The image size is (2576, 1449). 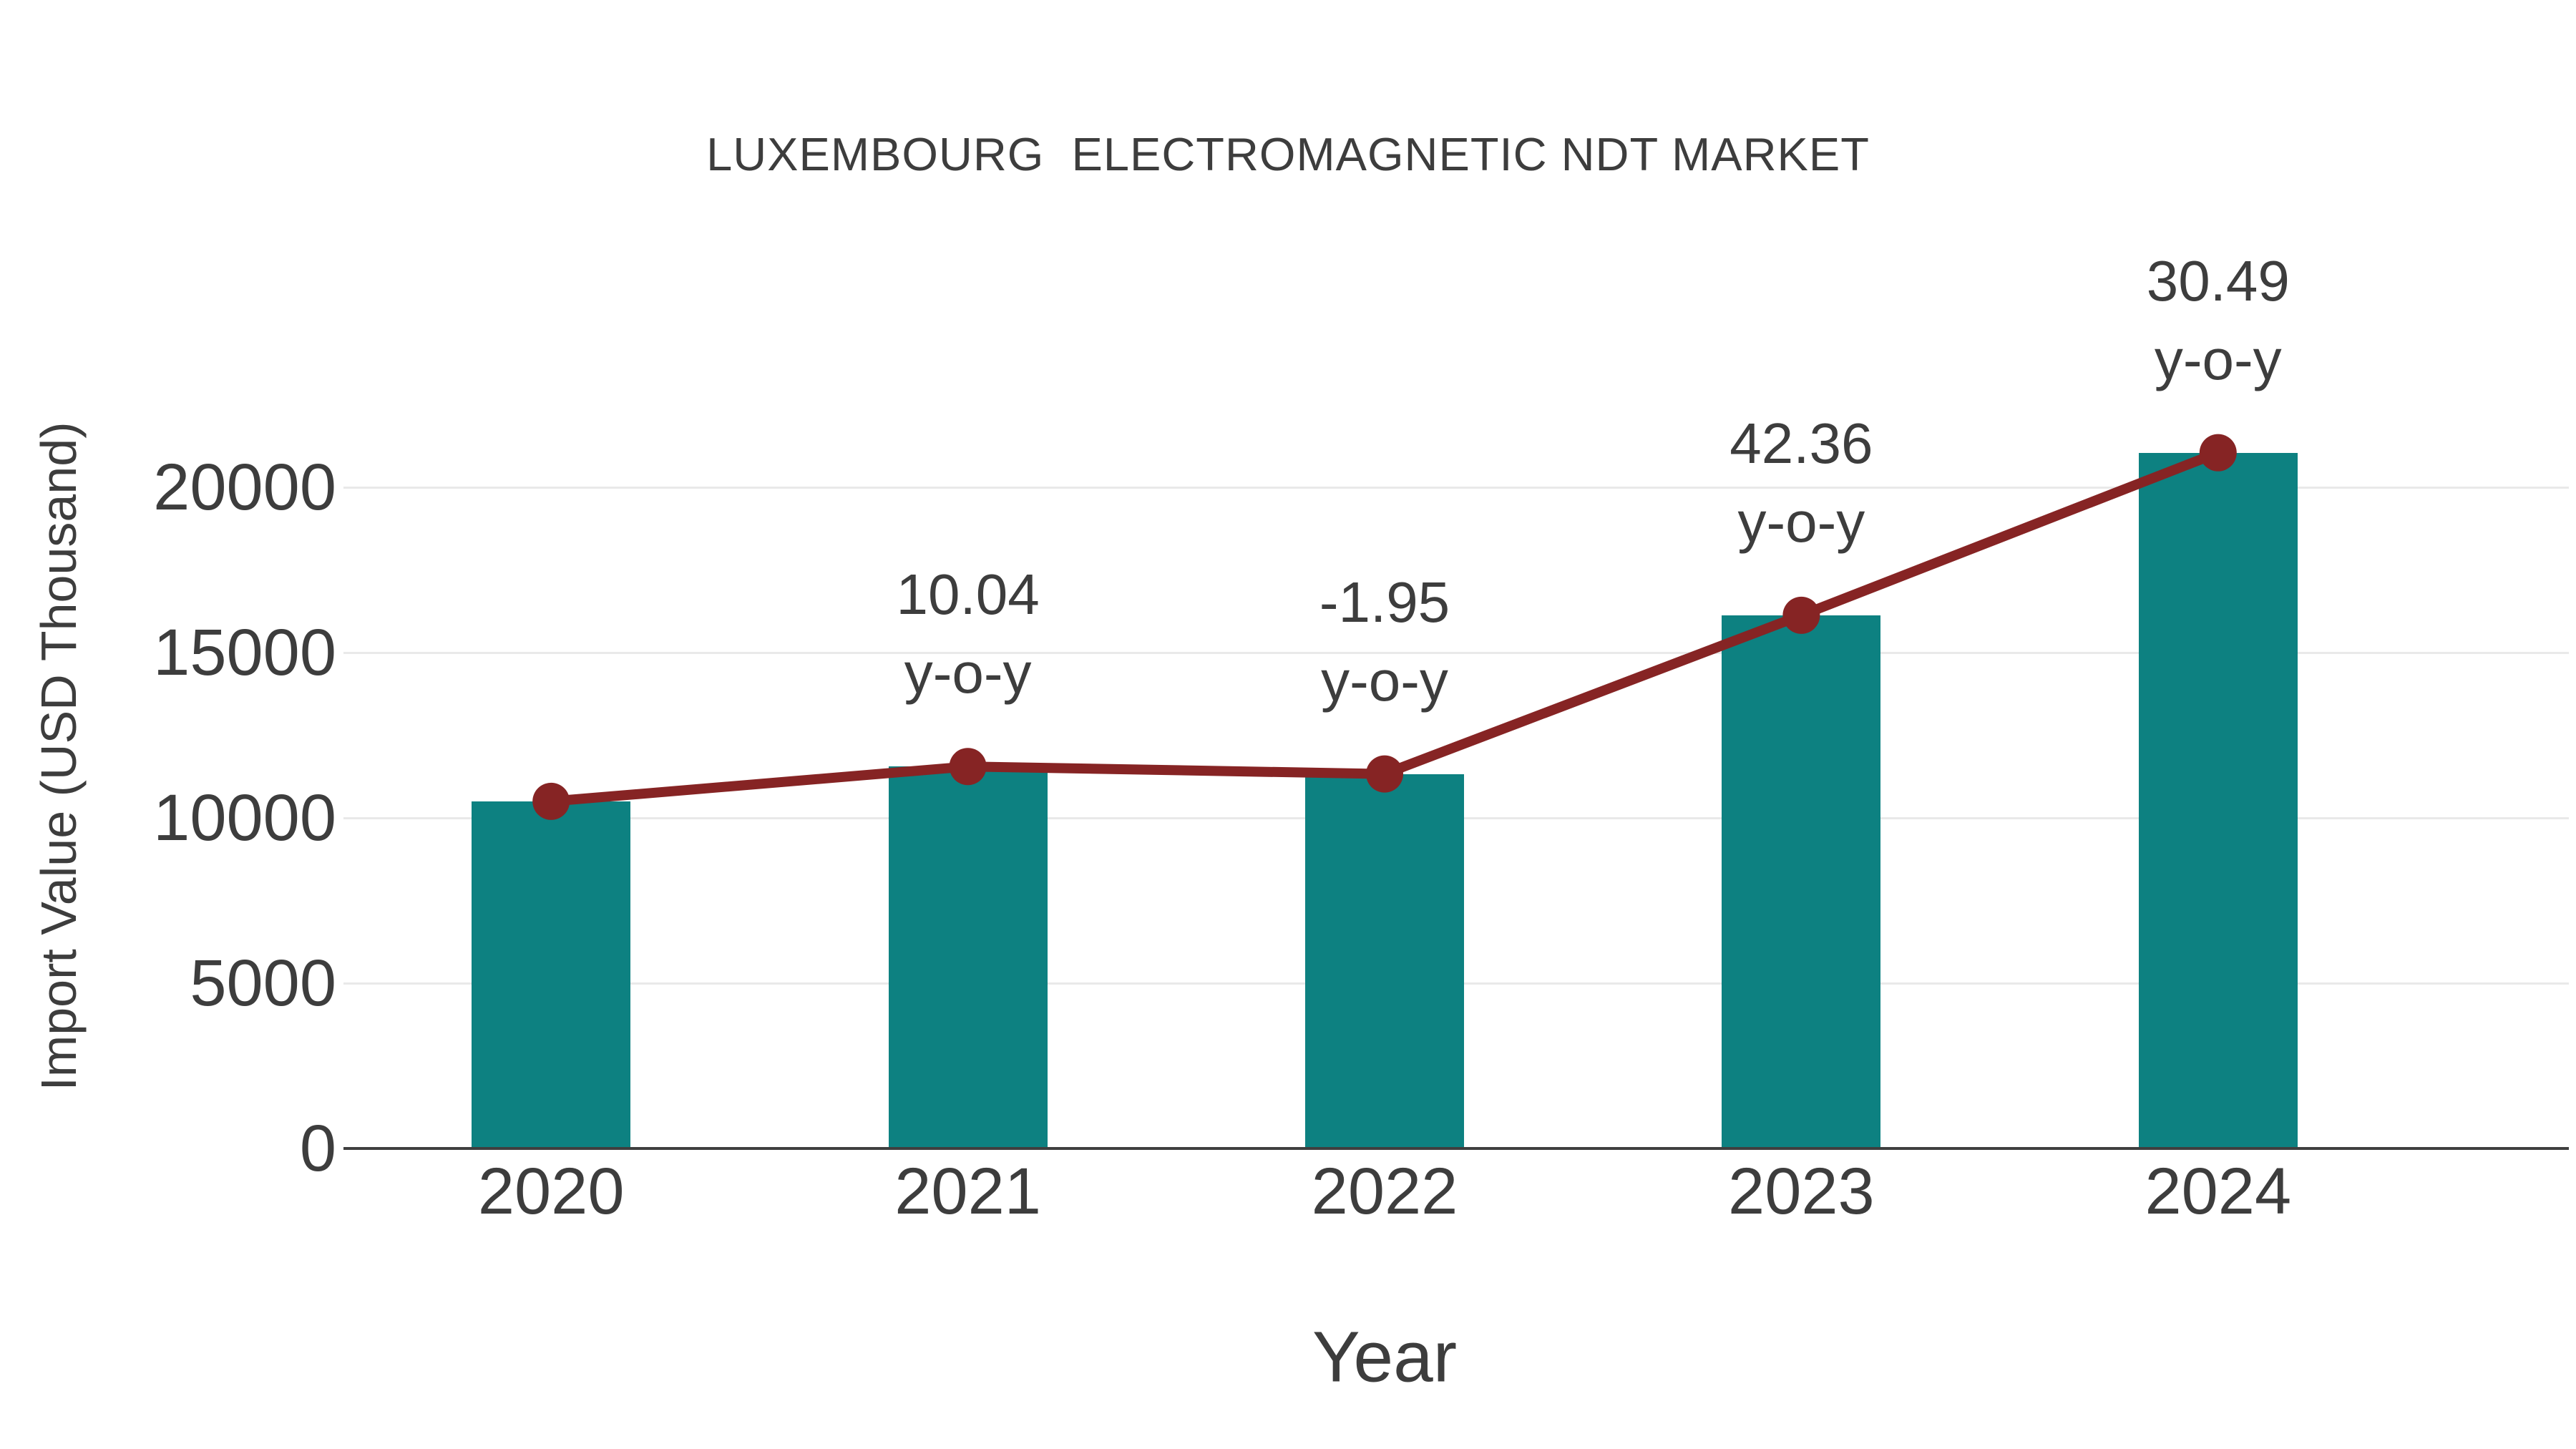 What do you see at coordinates (967, 634) in the screenshot?
I see `yoy-annotation: 10.04 y-o-y` at bounding box center [967, 634].